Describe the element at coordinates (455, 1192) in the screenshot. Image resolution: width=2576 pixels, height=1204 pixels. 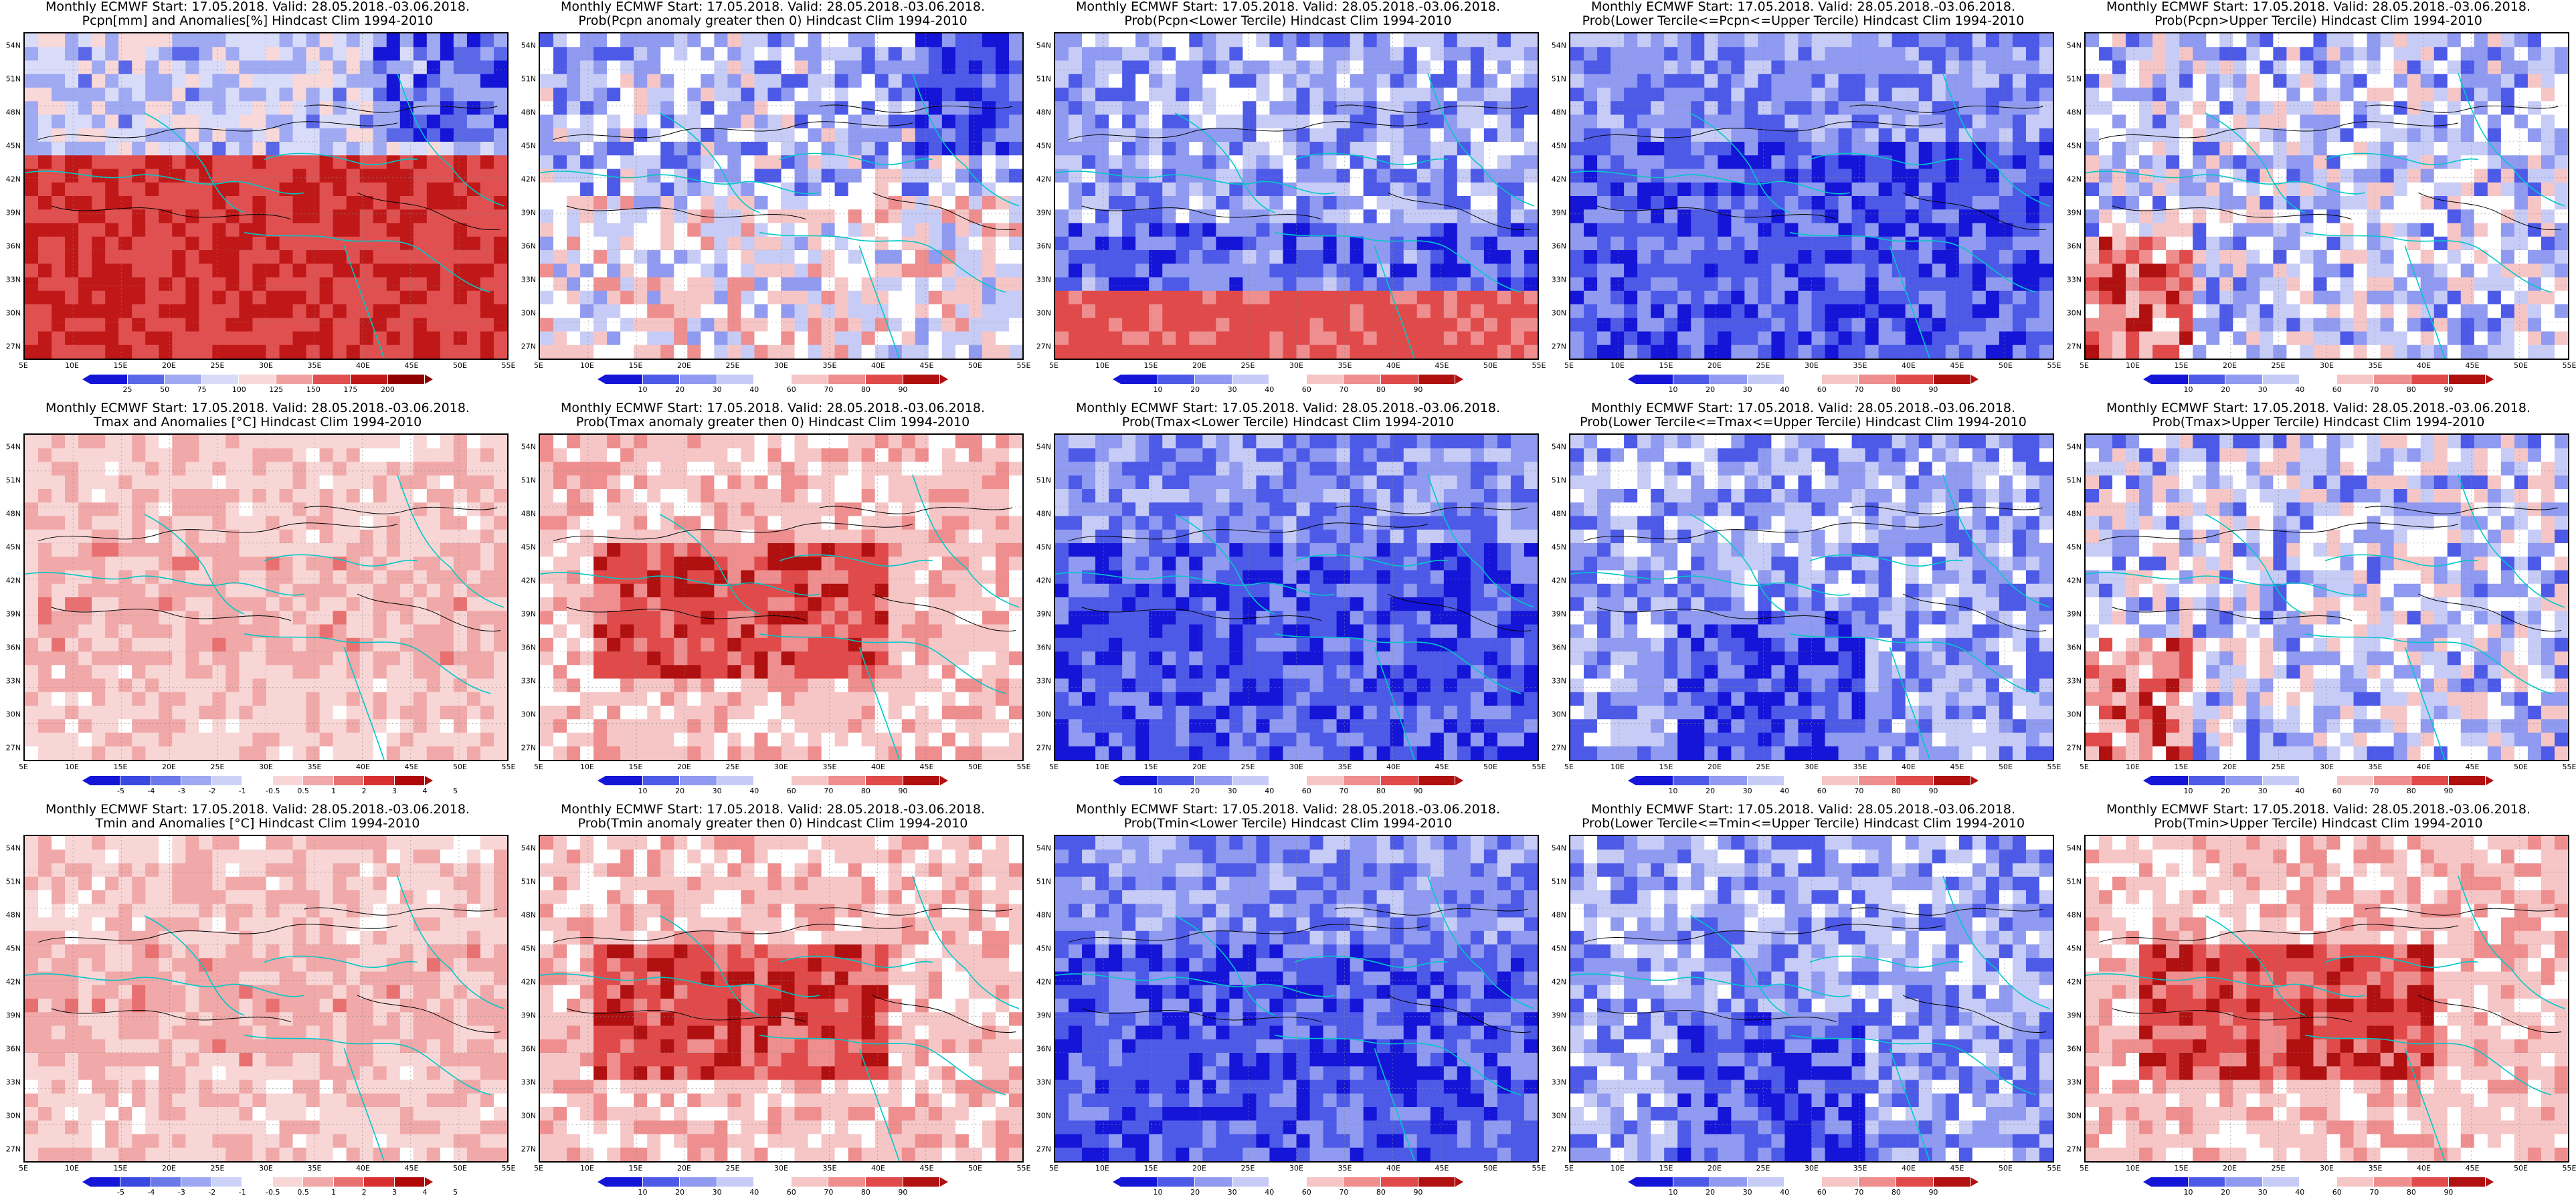
I see `colorbar-tick-label: 5` at that location.